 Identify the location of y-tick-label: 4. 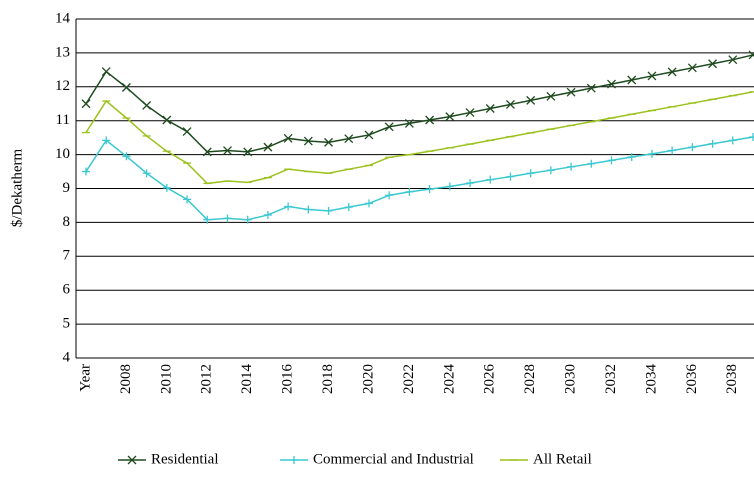
(67, 357).